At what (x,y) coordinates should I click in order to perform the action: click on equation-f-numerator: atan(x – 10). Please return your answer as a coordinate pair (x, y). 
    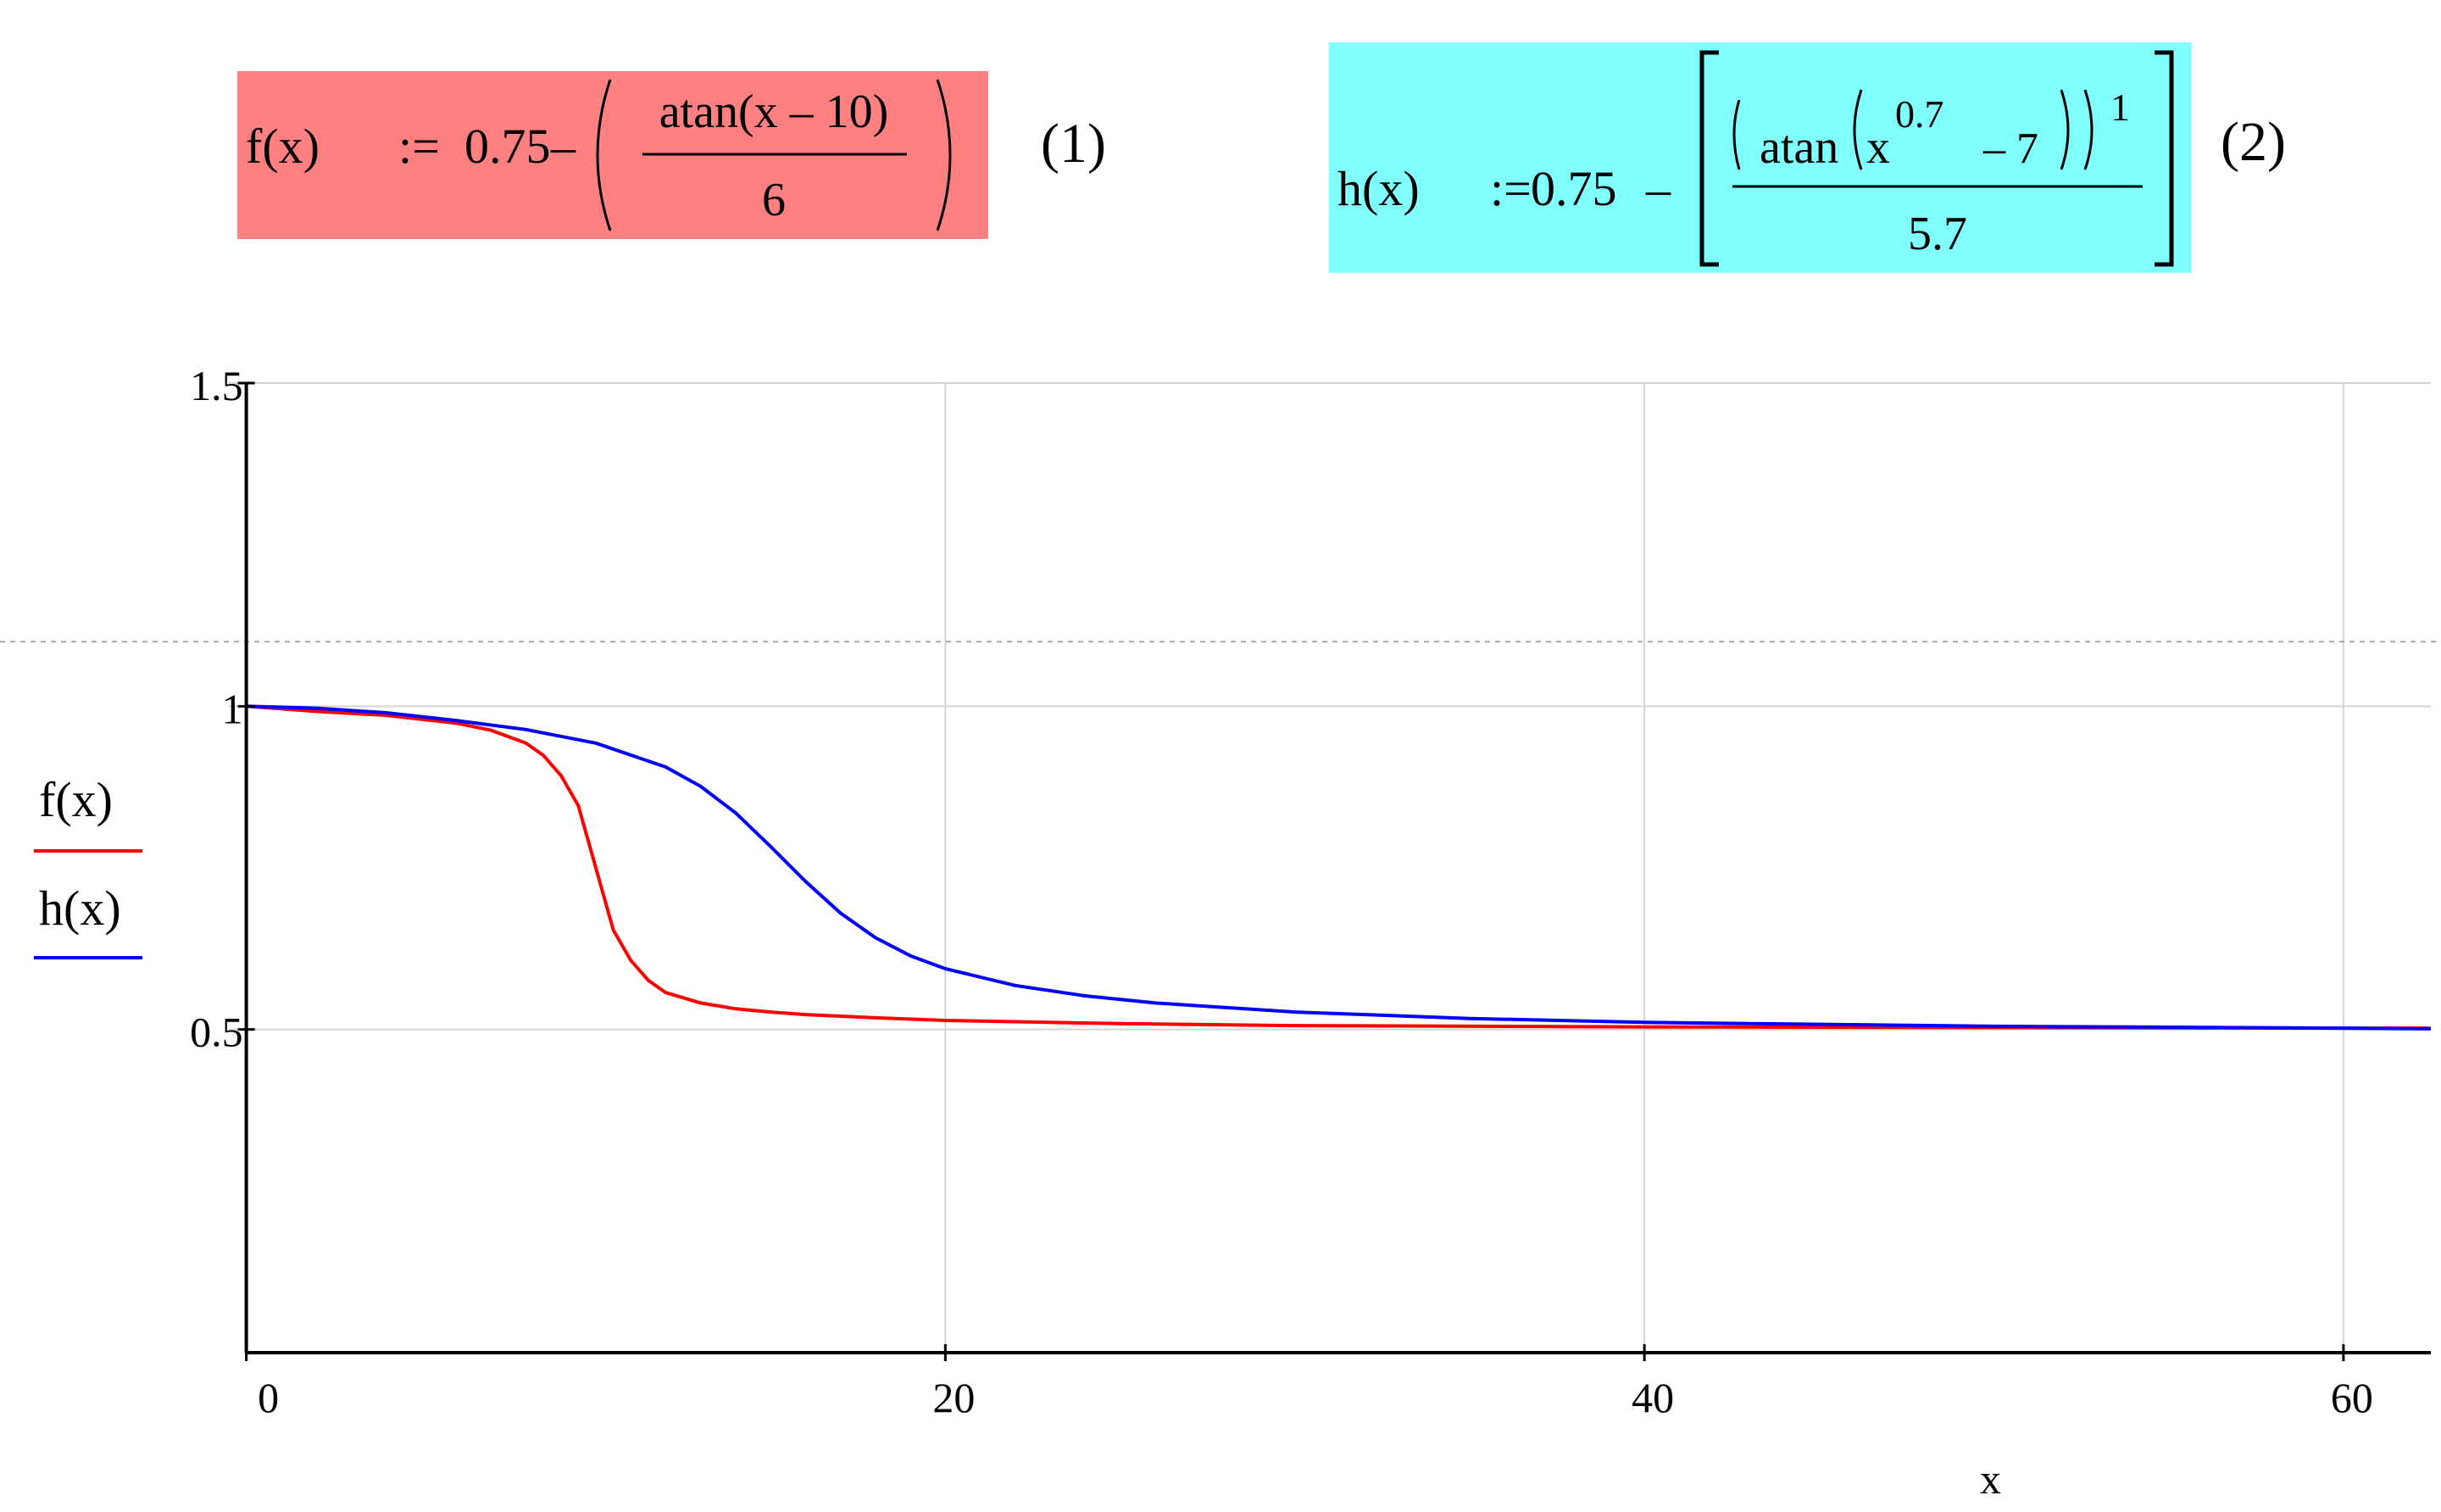
    Looking at the image, I should click on (774, 112).